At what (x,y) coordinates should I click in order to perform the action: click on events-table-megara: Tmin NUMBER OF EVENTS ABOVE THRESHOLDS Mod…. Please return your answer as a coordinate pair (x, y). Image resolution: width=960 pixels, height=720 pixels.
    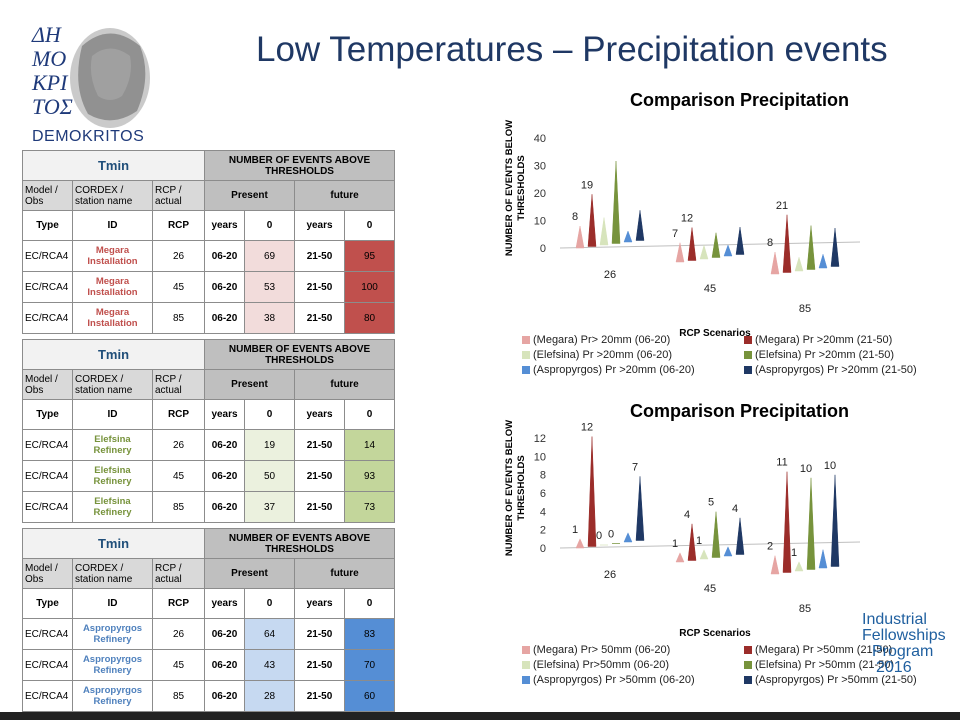
    Looking at the image, I should click on (208, 242).